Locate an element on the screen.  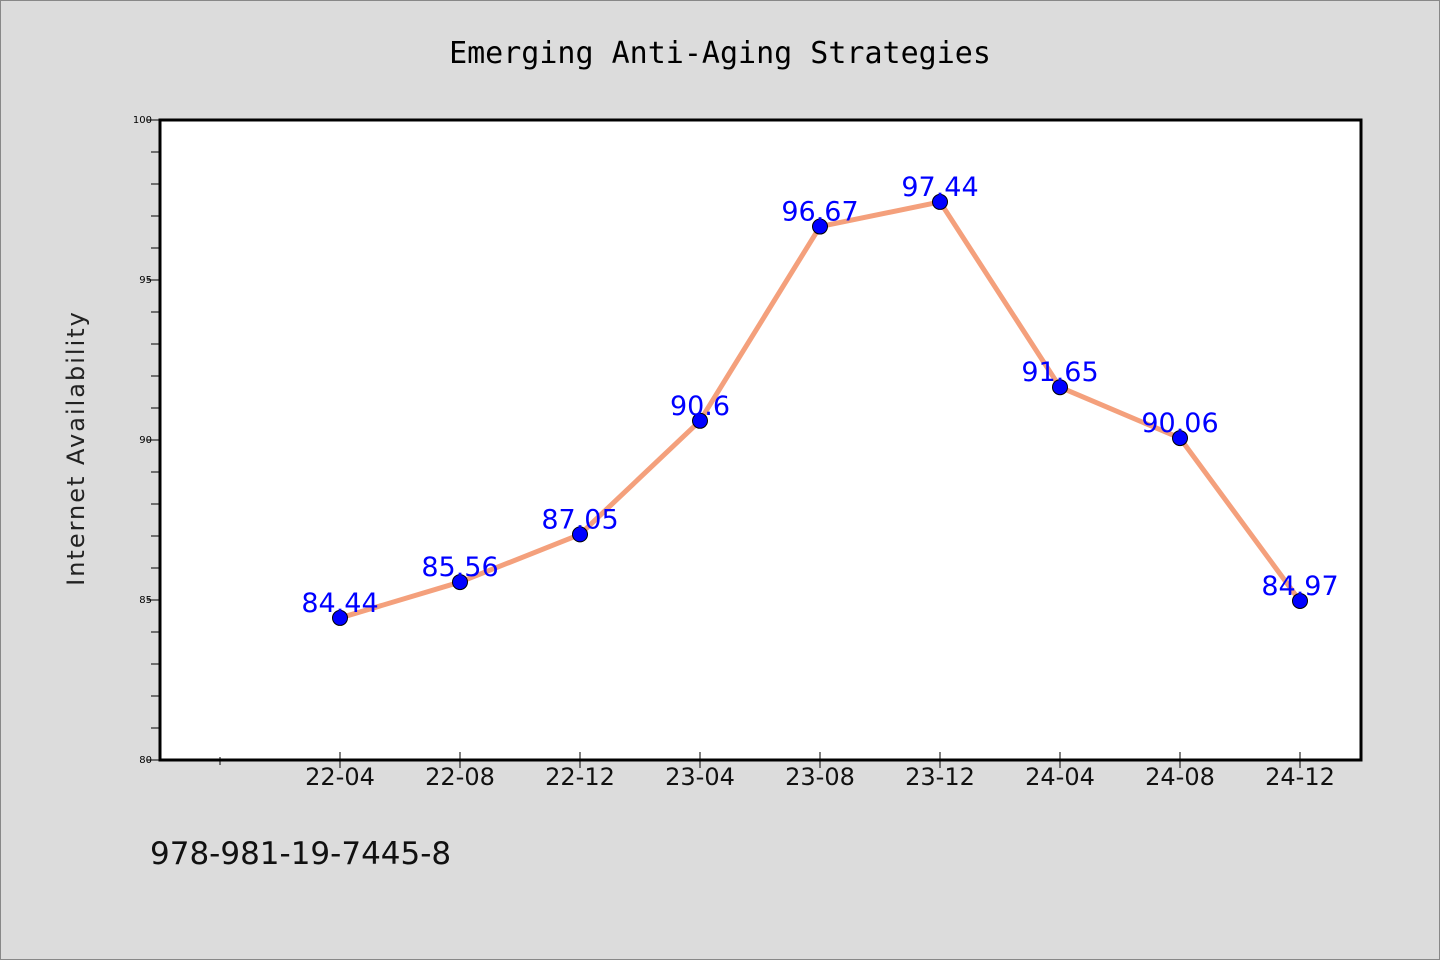
data-label: 84.44 is located at coordinates (339, 603).